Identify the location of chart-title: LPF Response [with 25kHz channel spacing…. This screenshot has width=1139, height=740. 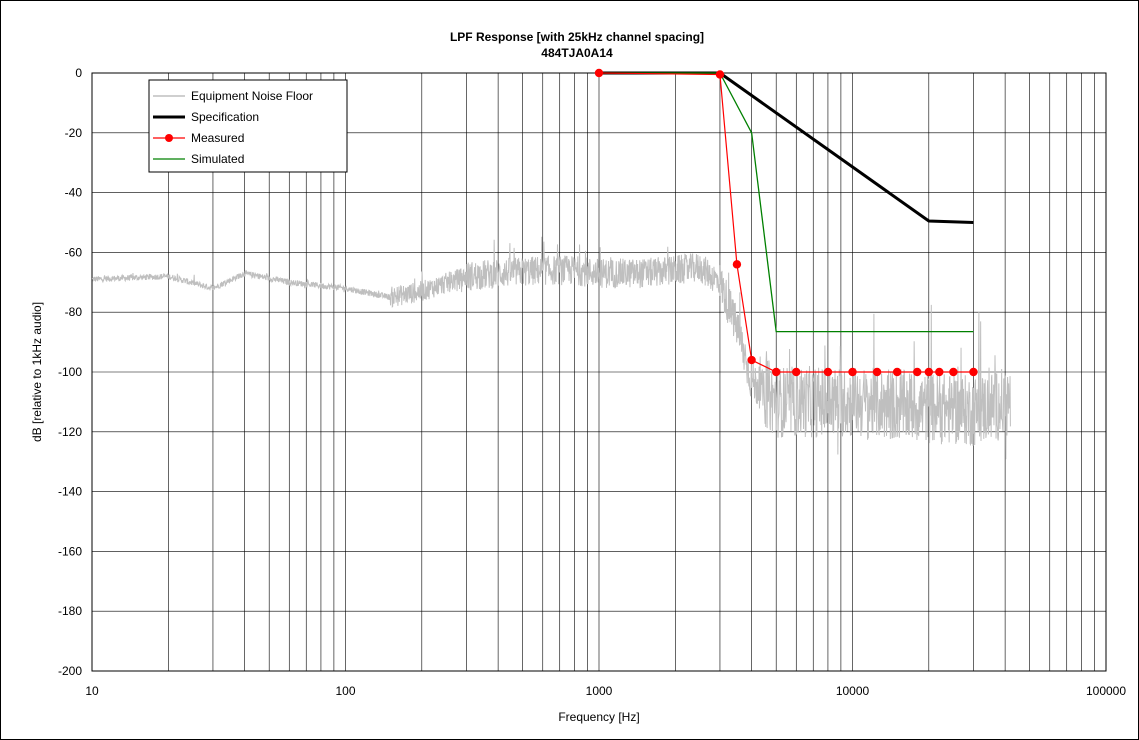
(577, 37).